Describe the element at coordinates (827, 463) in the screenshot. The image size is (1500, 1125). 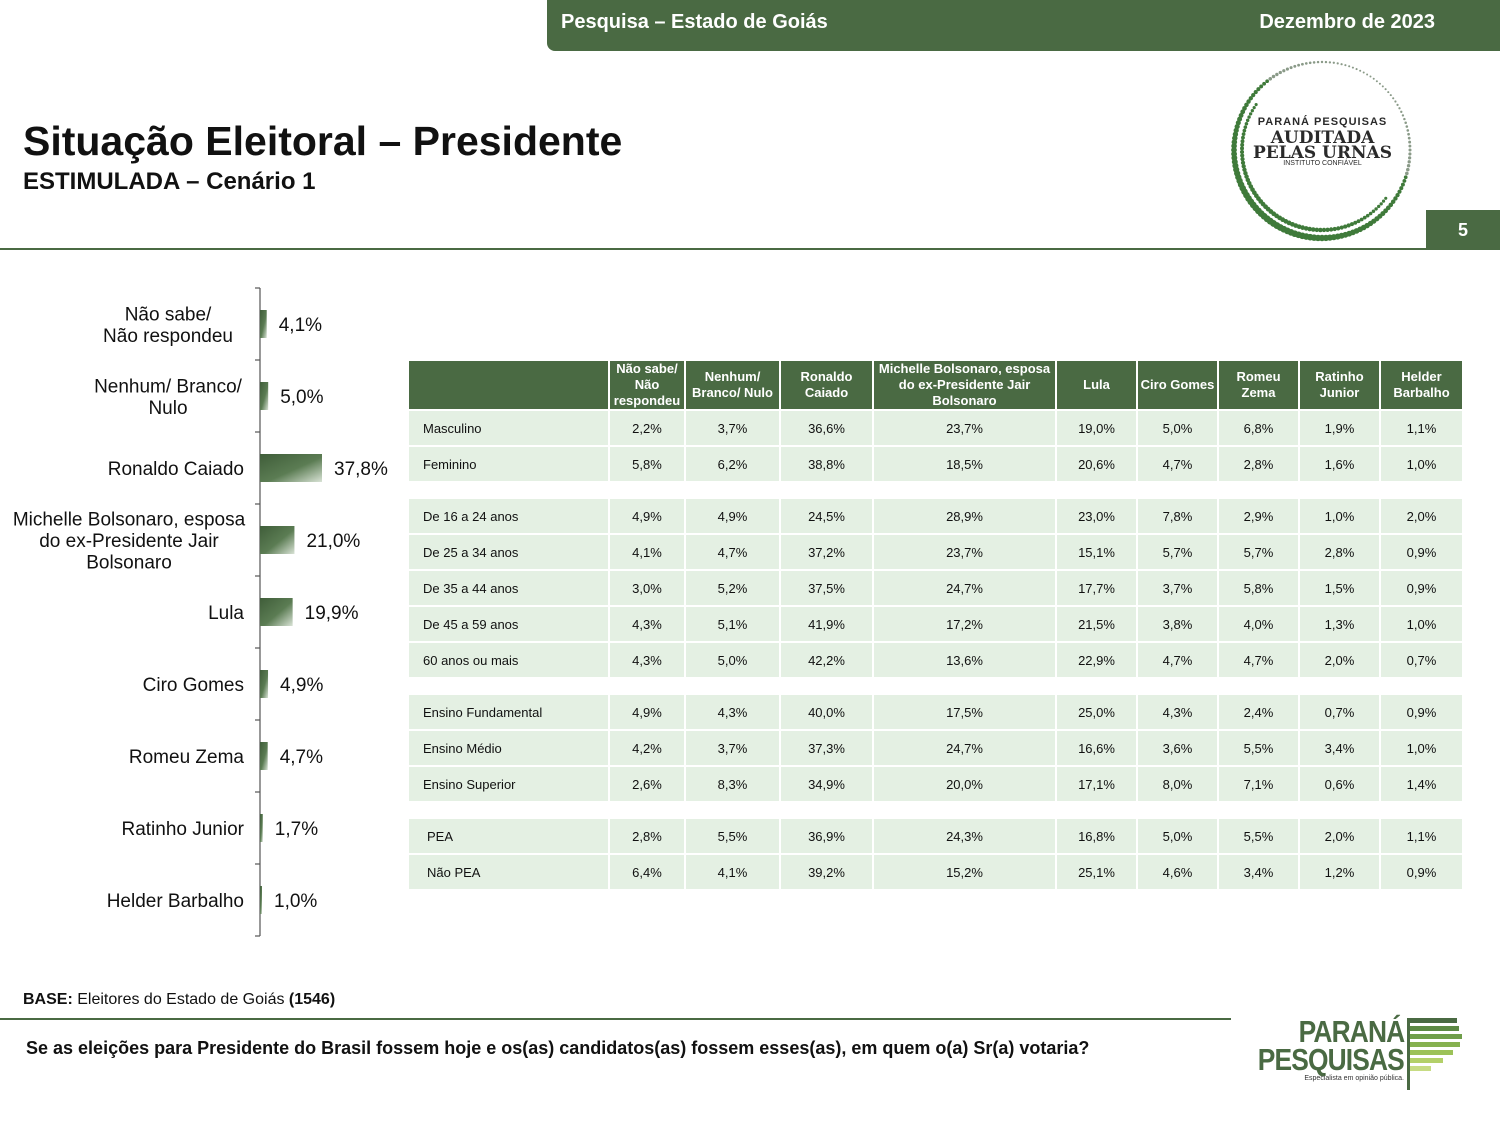
I see `table-cell: 38,8%` at that location.